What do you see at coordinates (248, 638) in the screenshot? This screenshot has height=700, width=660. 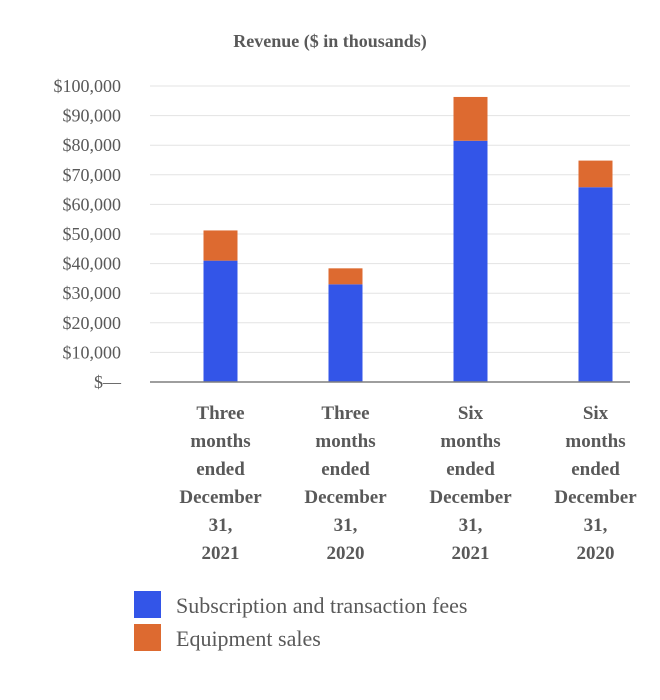 I see `legend-label: Equipment sales` at bounding box center [248, 638].